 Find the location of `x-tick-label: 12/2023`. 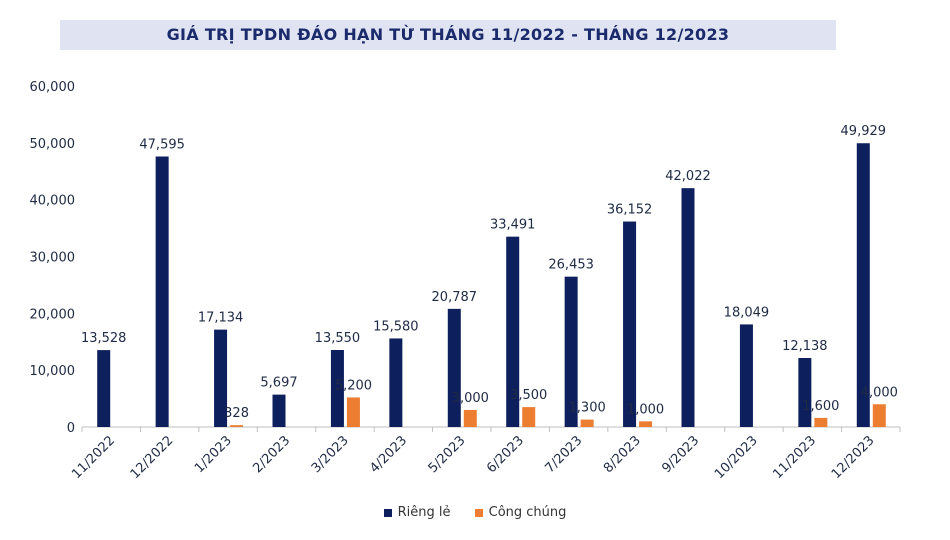

x-tick-label: 12/2023 is located at coordinates (853, 457).